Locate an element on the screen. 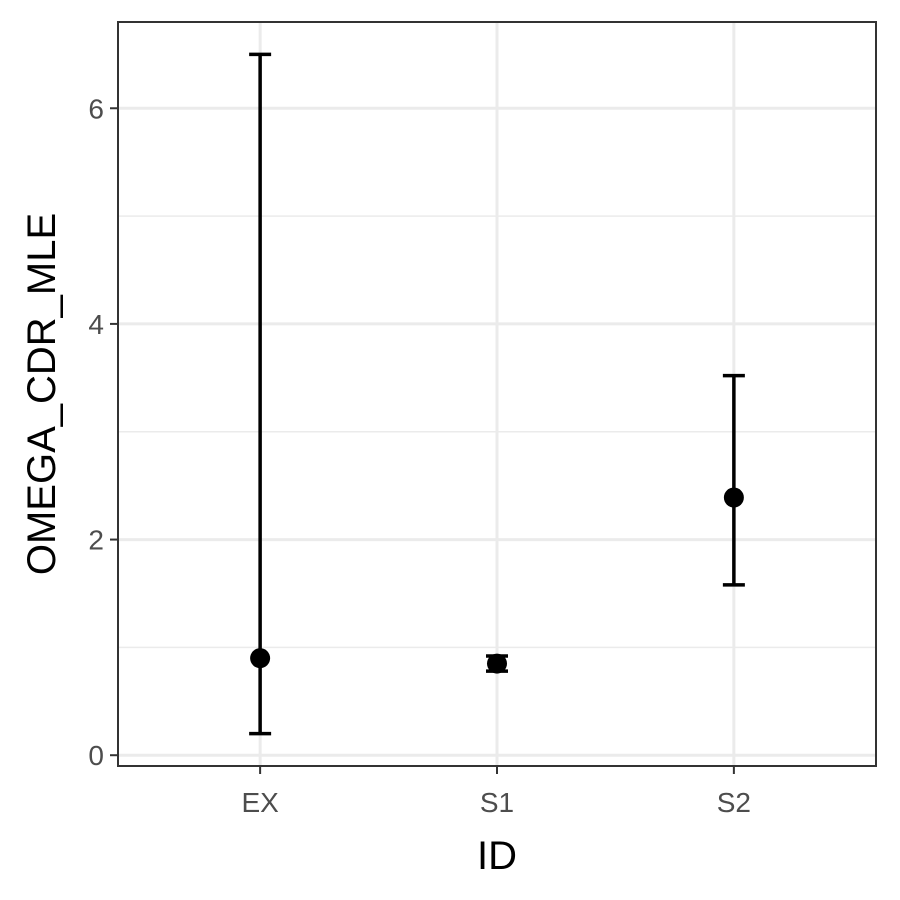 Image resolution: width=900 pixels, height=900 pixels. y-tick-label: 6 is located at coordinates (96, 108).